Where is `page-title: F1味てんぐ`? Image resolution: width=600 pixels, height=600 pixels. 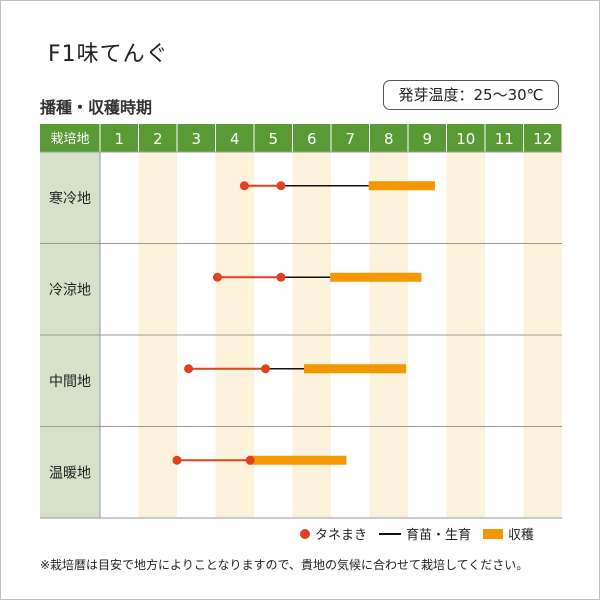
page-title: F1味てんぐ is located at coordinates (108, 54).